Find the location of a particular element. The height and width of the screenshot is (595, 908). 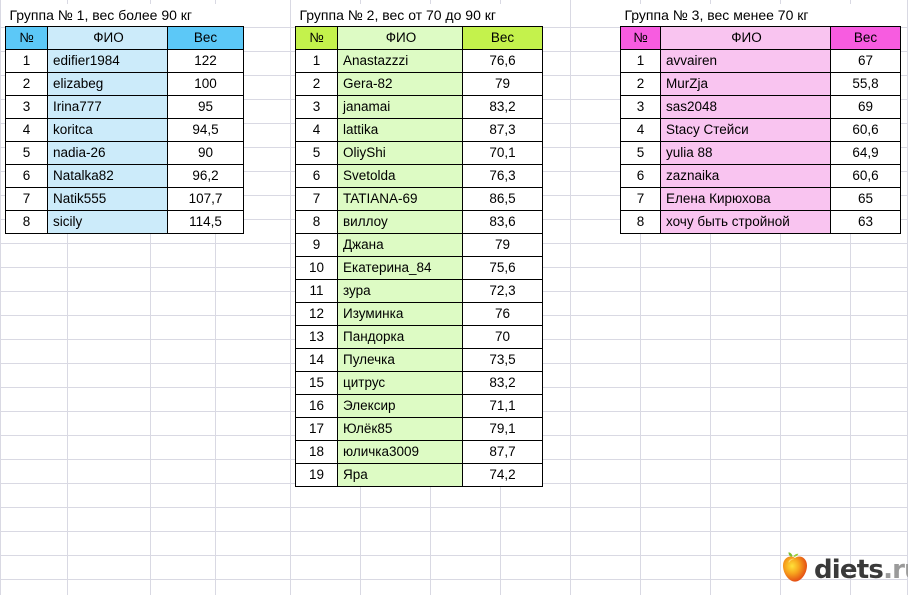

group-title: Группа № 1, вес более 90 кг is located at coordinates (124, 15).